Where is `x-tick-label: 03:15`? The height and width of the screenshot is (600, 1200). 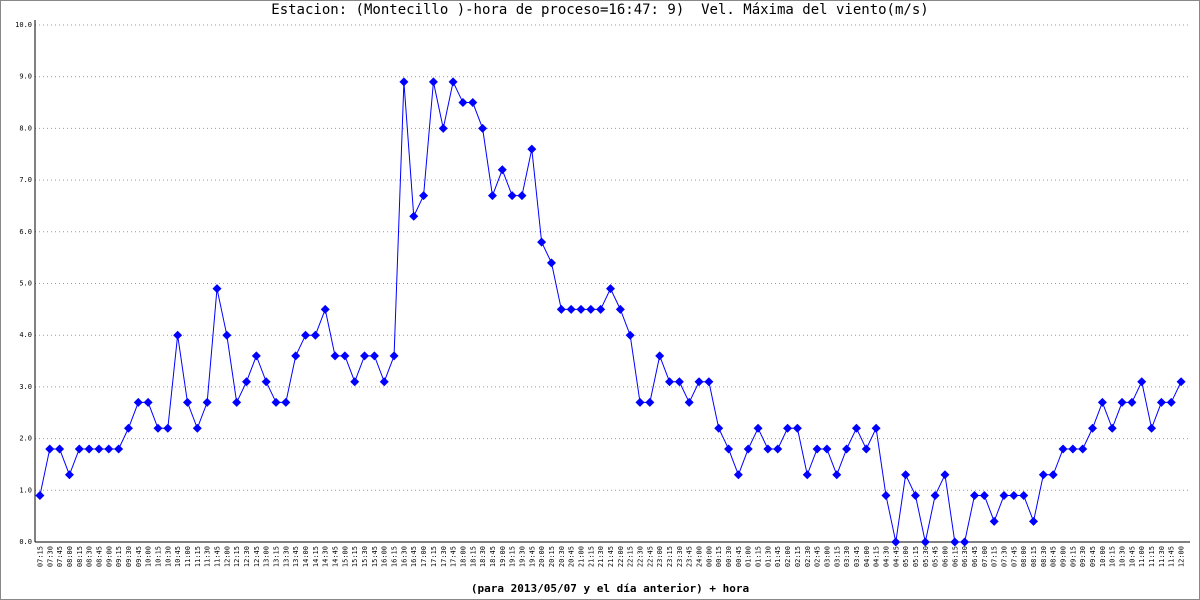
x-tick-label: 03:15 is located at coordinates (837, 556).